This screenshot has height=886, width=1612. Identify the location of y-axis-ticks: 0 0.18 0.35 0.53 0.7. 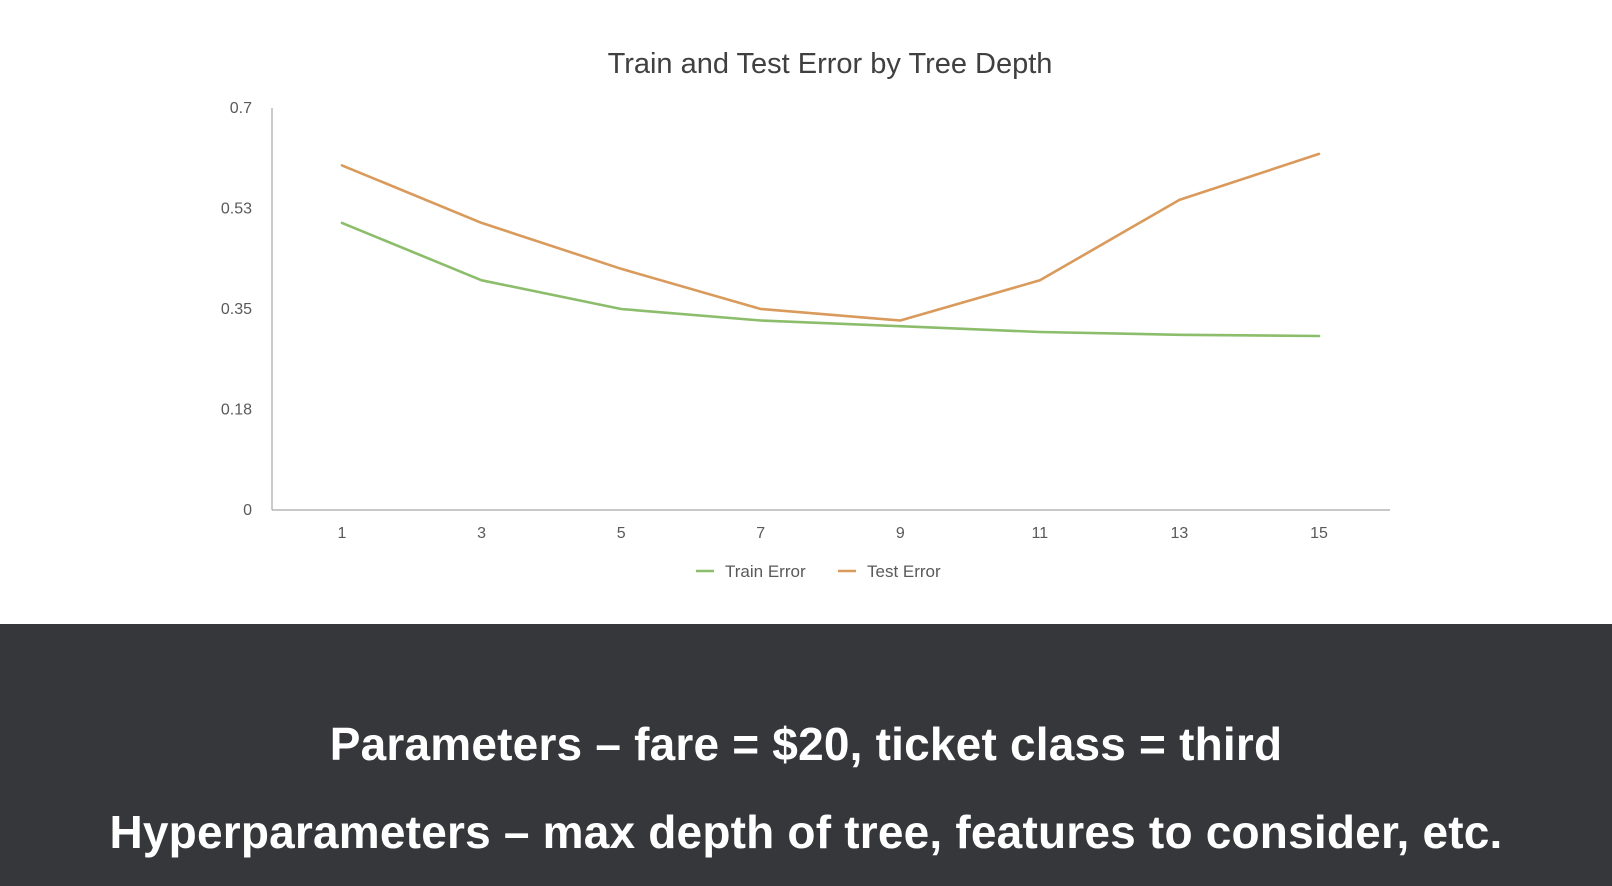
(236, 309).